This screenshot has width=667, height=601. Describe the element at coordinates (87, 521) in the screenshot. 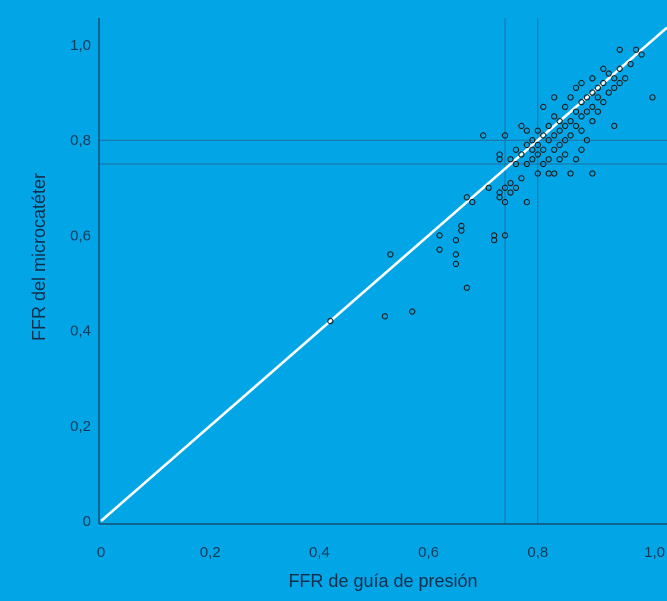

I see `y-tick-label: 0` at that location.